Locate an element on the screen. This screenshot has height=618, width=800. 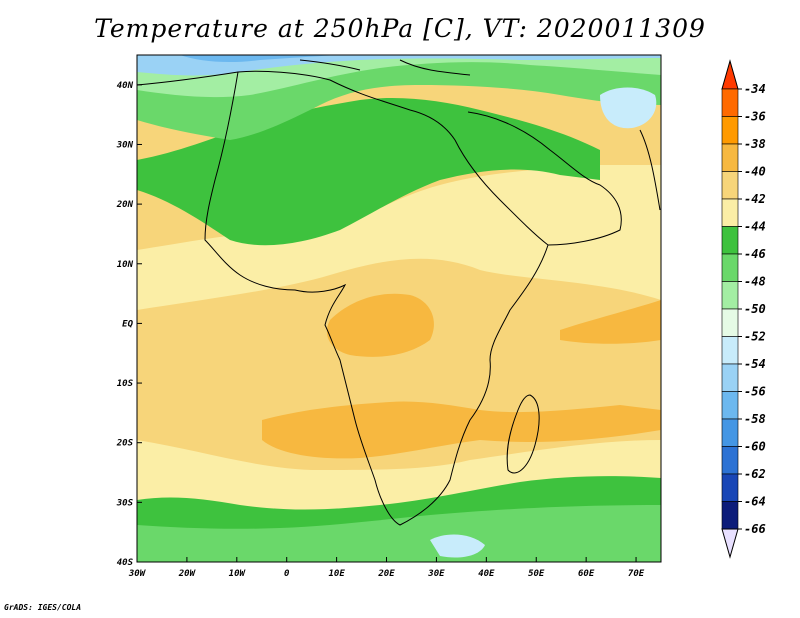
lon-tick-label: 60E is located at coordinates (586, 574).